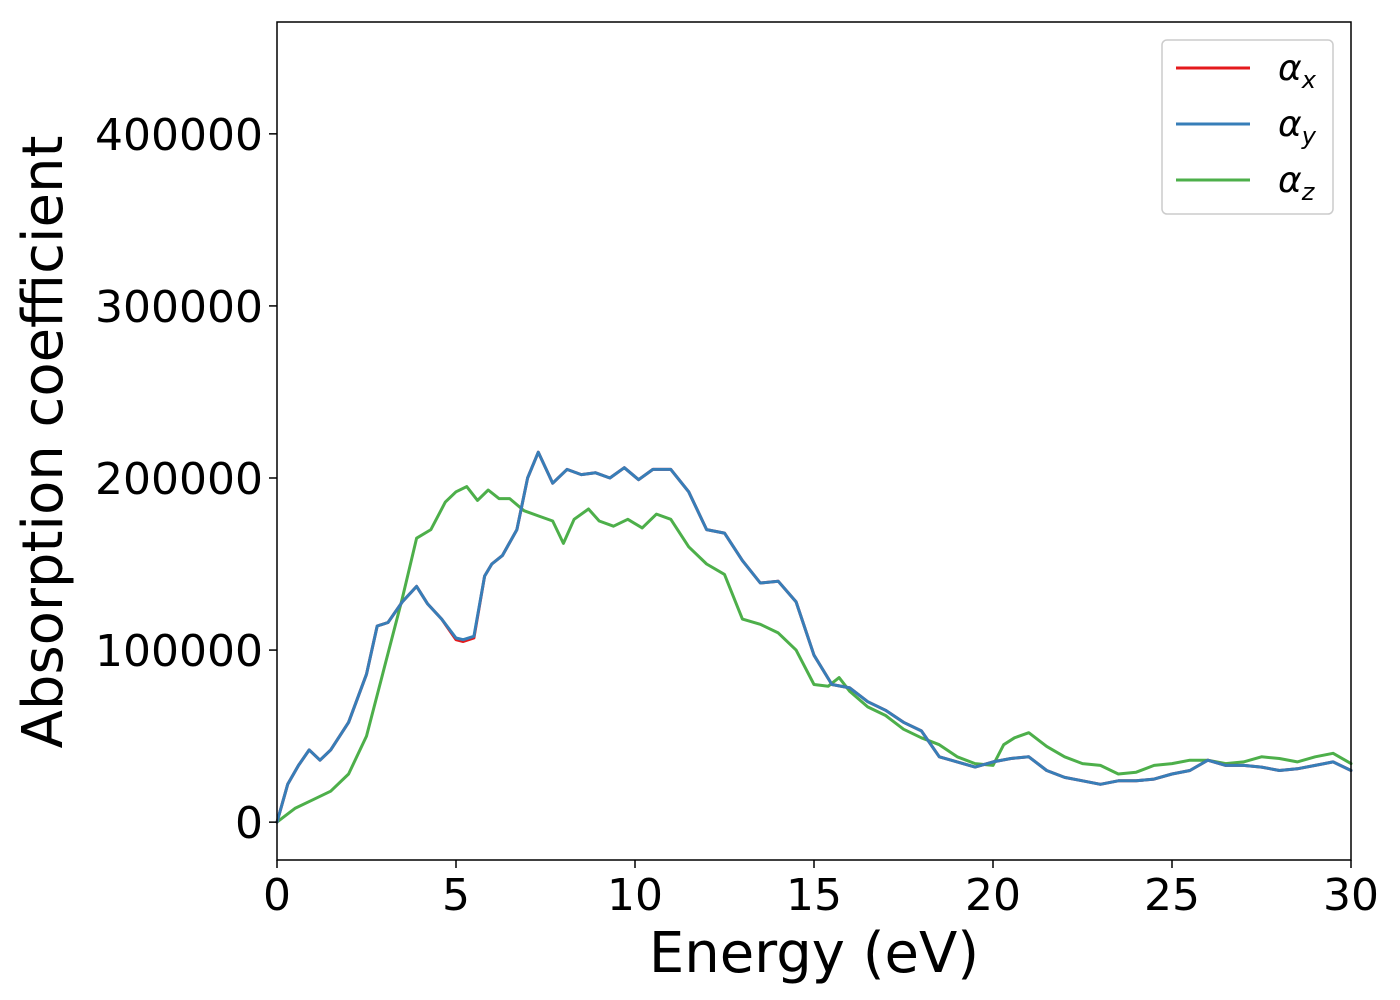 The image size is (1400, 1000). Describe the element at coordinates (456, 895) in the screenshot. I see `x-tick-label: 5` at that location.